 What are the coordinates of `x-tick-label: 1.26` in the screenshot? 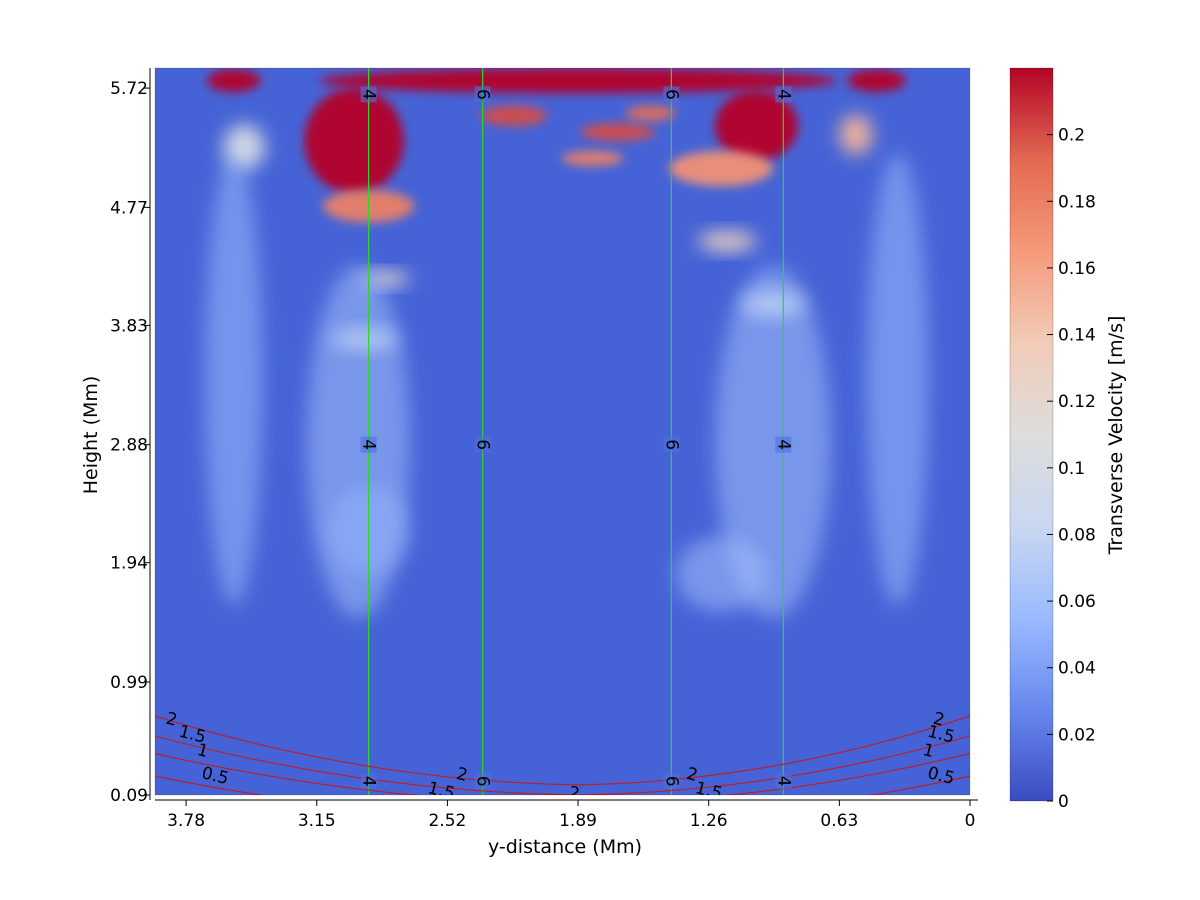 It's located at (709, 821).